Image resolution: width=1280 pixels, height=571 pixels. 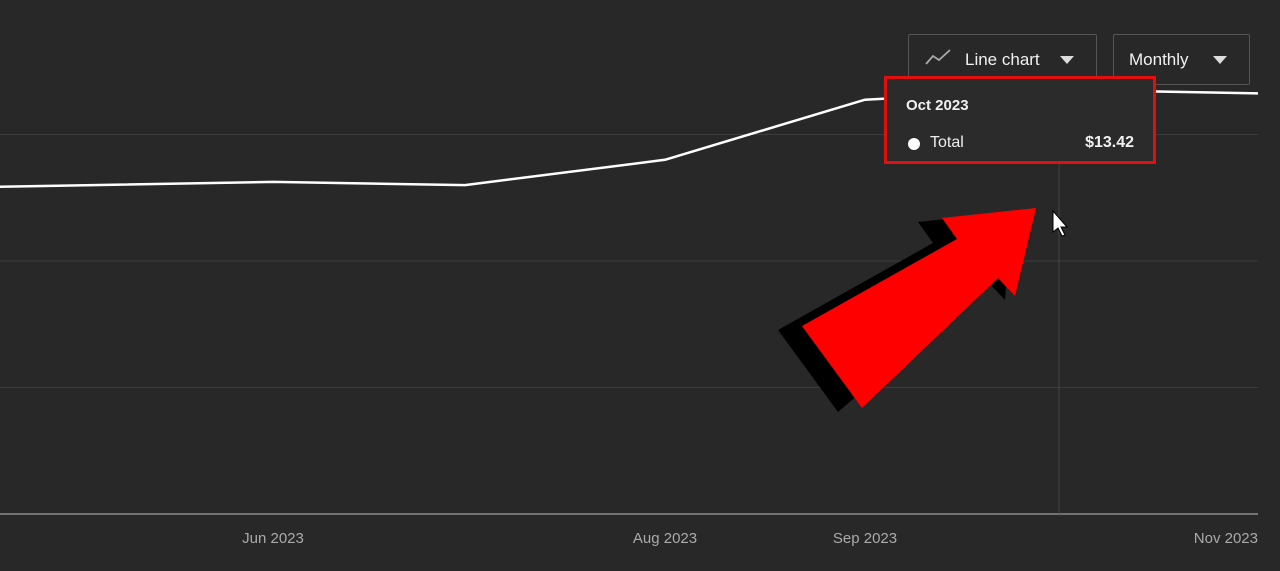 I want to click on line-chart-icon, so click(x=938, y=59).